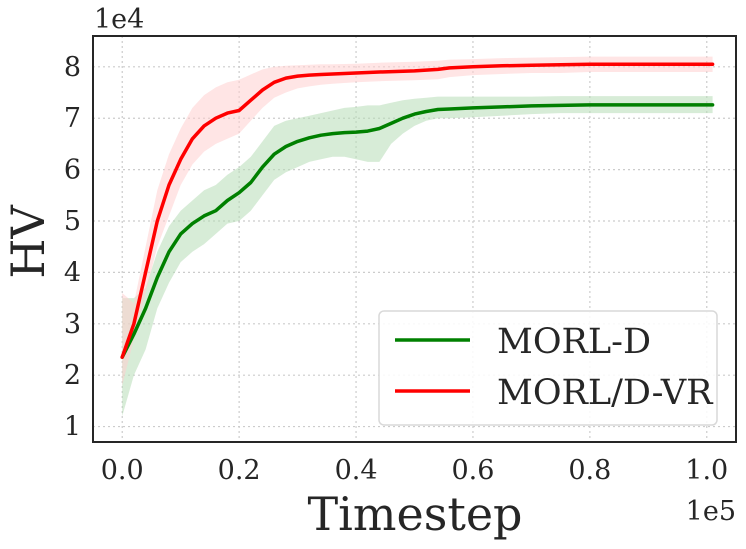  Describe the element at coordinates (356, 470) in the screenshot. I see `x-tick-label: 0.4` at that location.